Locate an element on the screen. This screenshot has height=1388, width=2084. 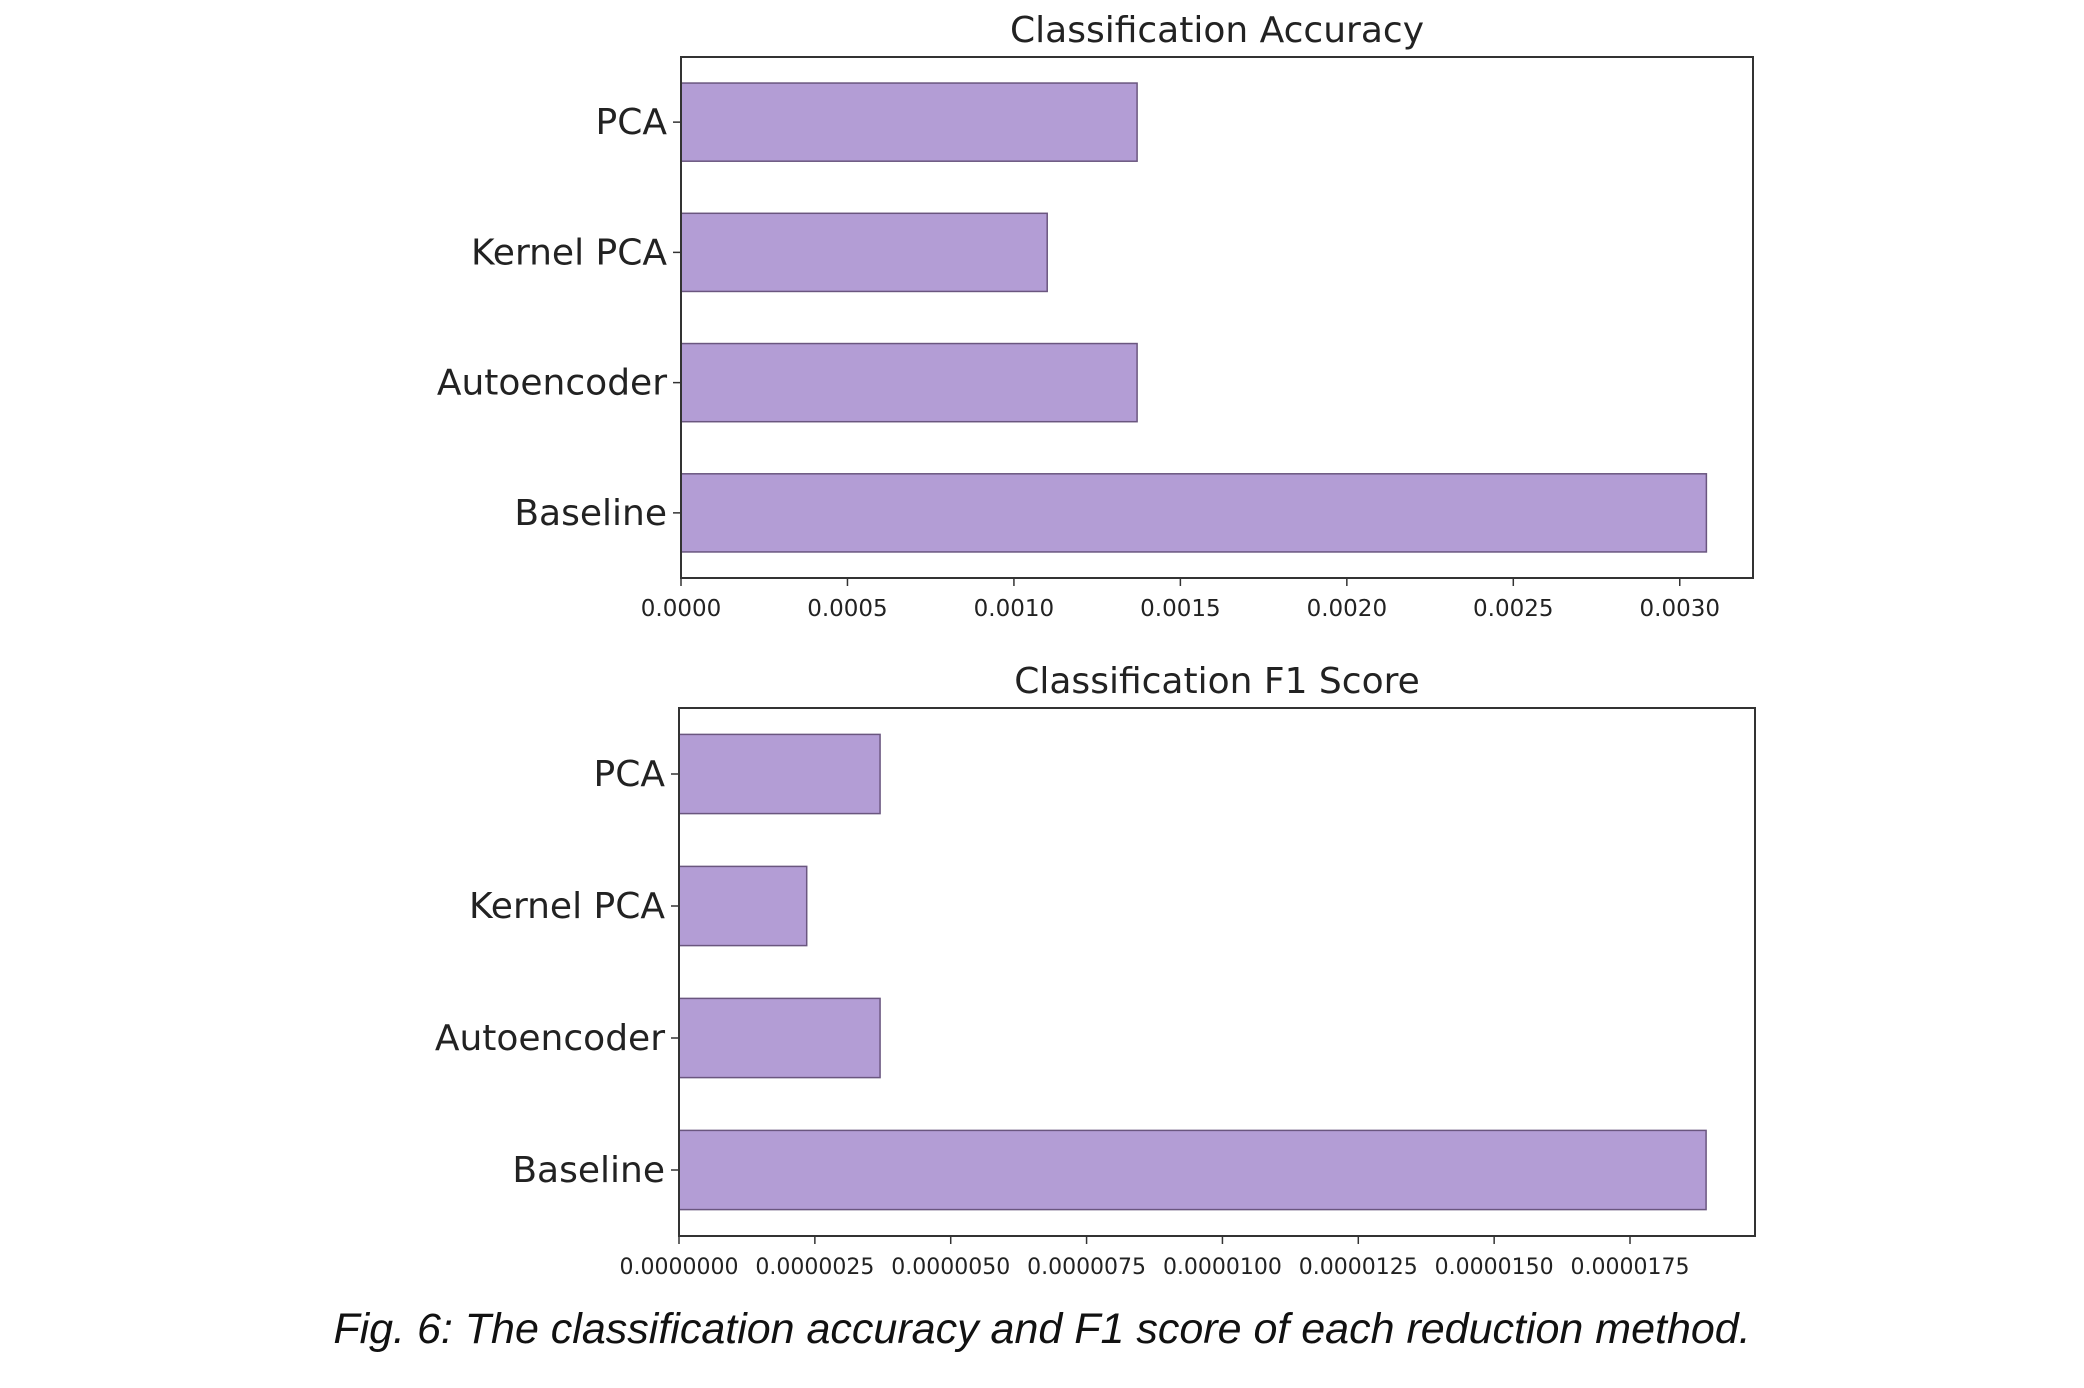
chart-title: Classification Accuracy is located at coordinates (1217, 30).